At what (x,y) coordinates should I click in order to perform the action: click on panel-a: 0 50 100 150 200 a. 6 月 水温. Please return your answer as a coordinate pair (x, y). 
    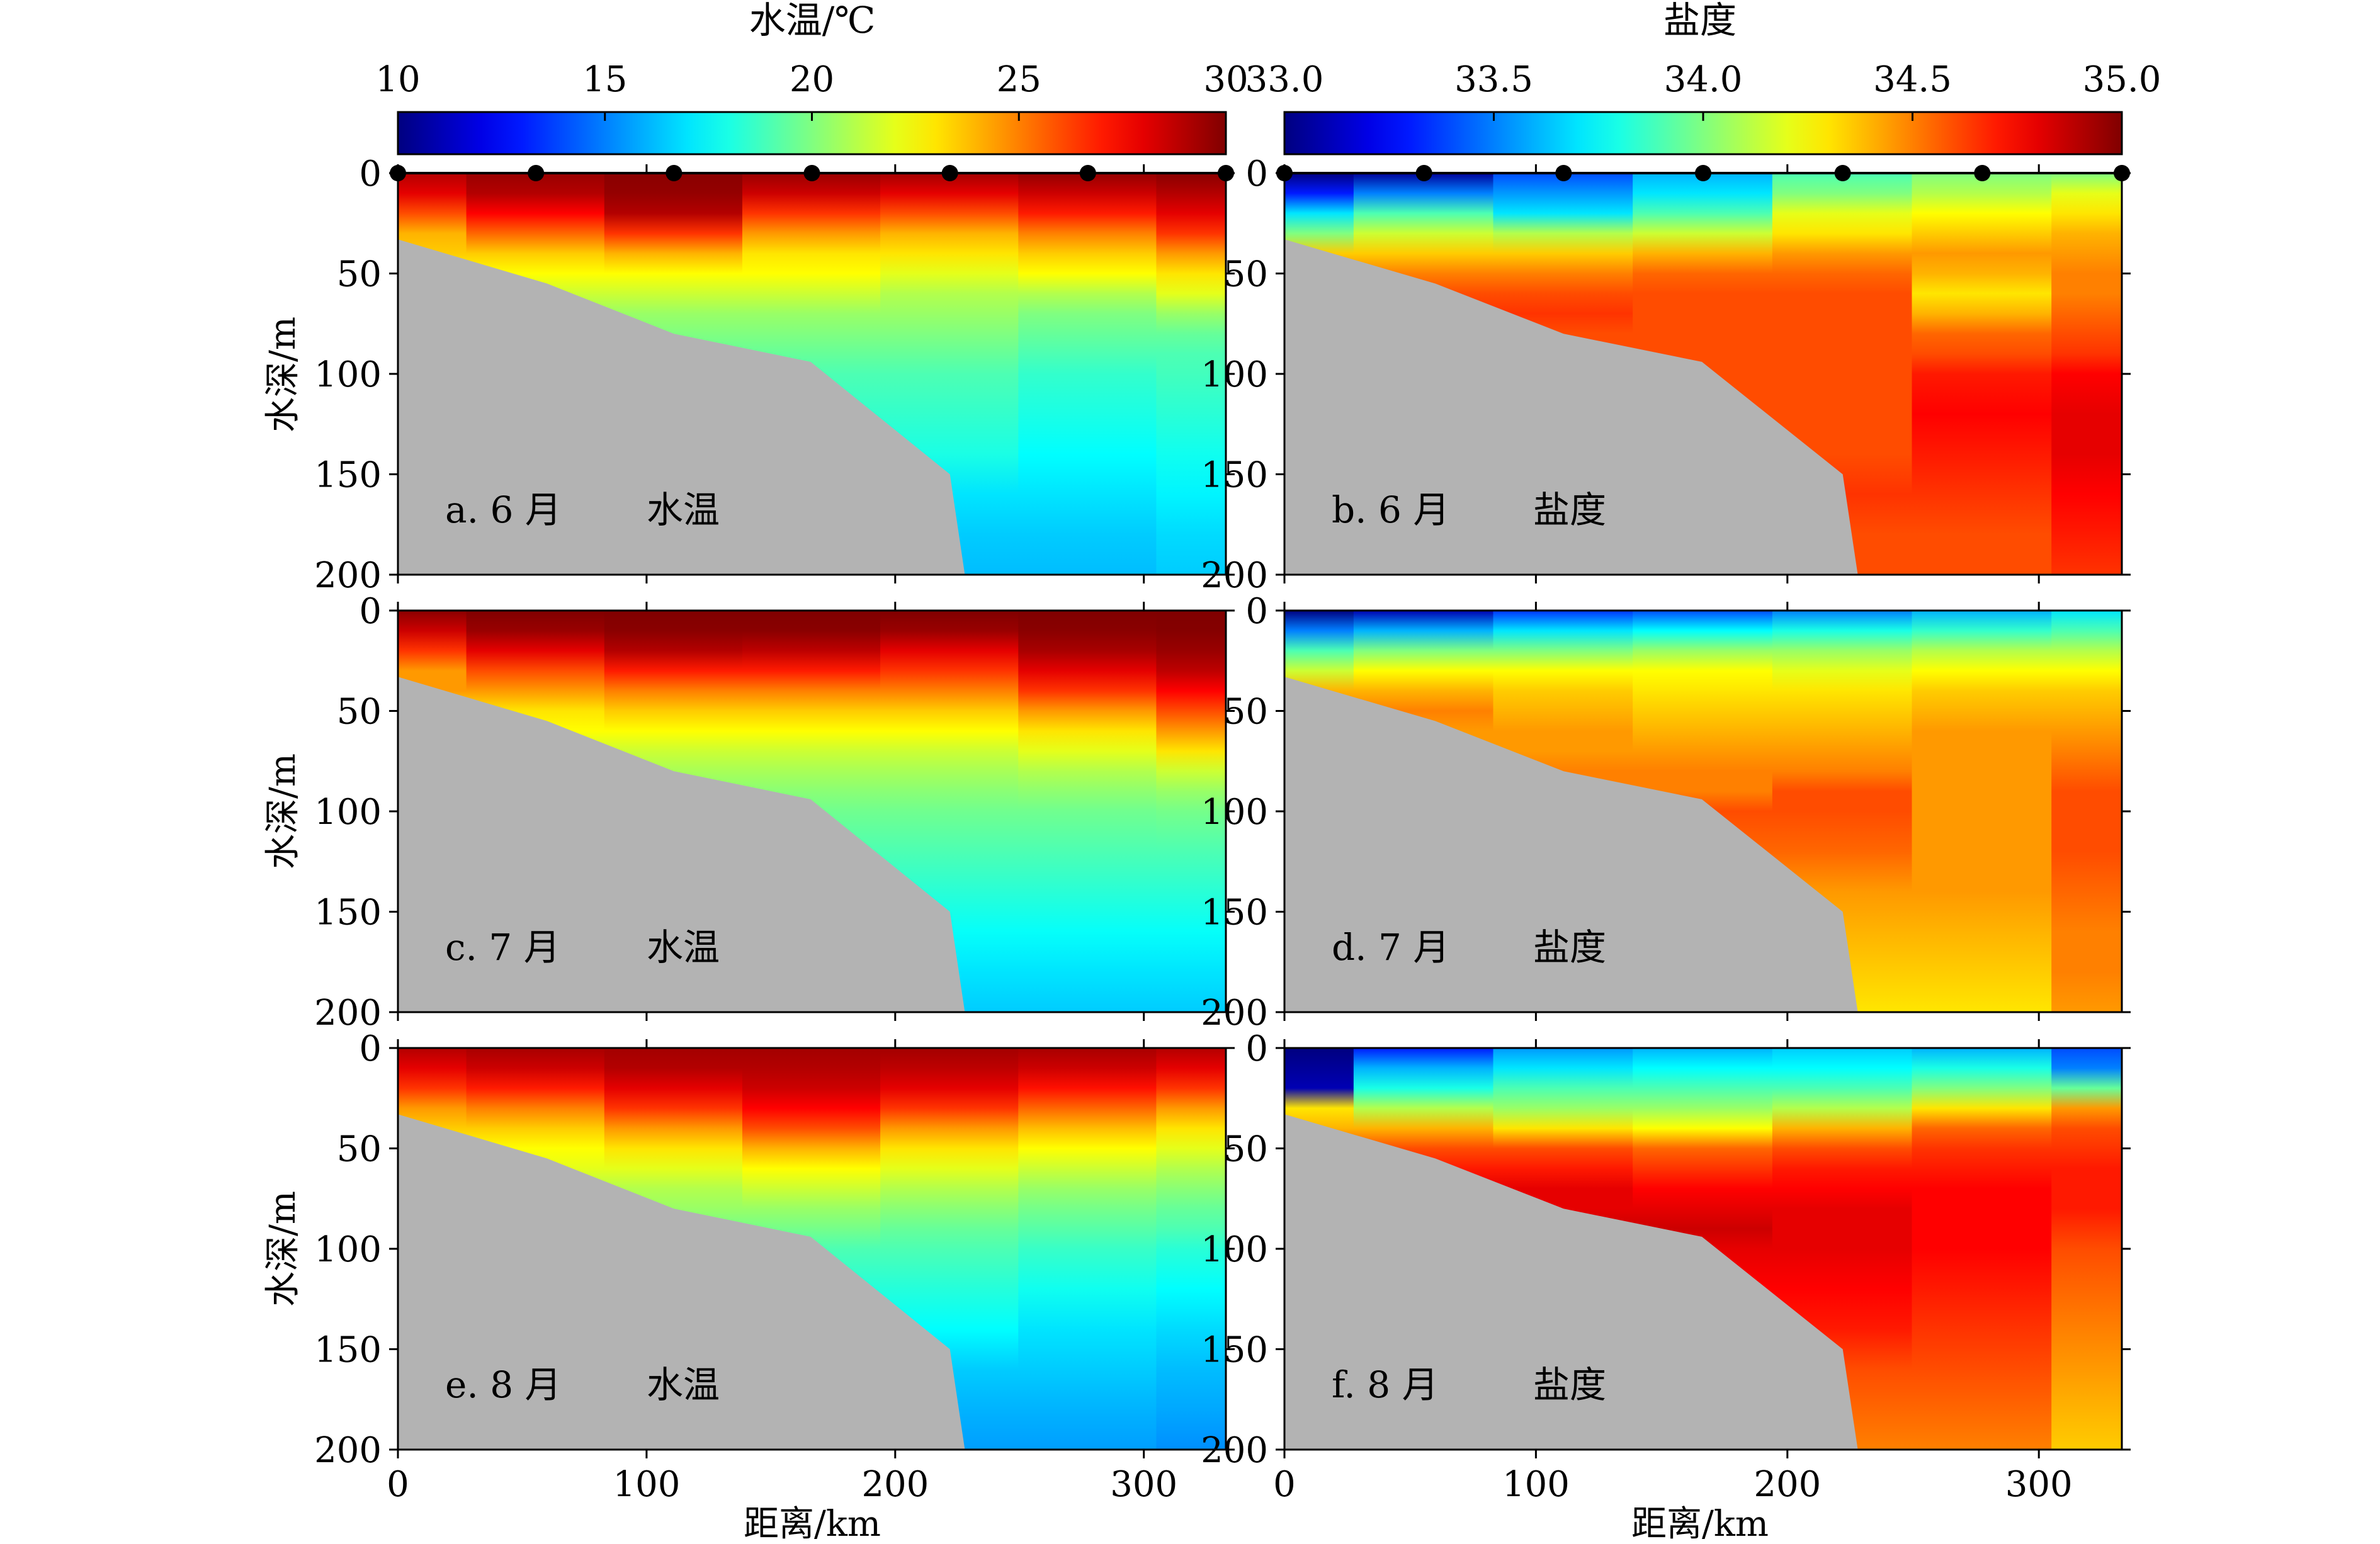
    Looking at the image, I should click on (774, 375).